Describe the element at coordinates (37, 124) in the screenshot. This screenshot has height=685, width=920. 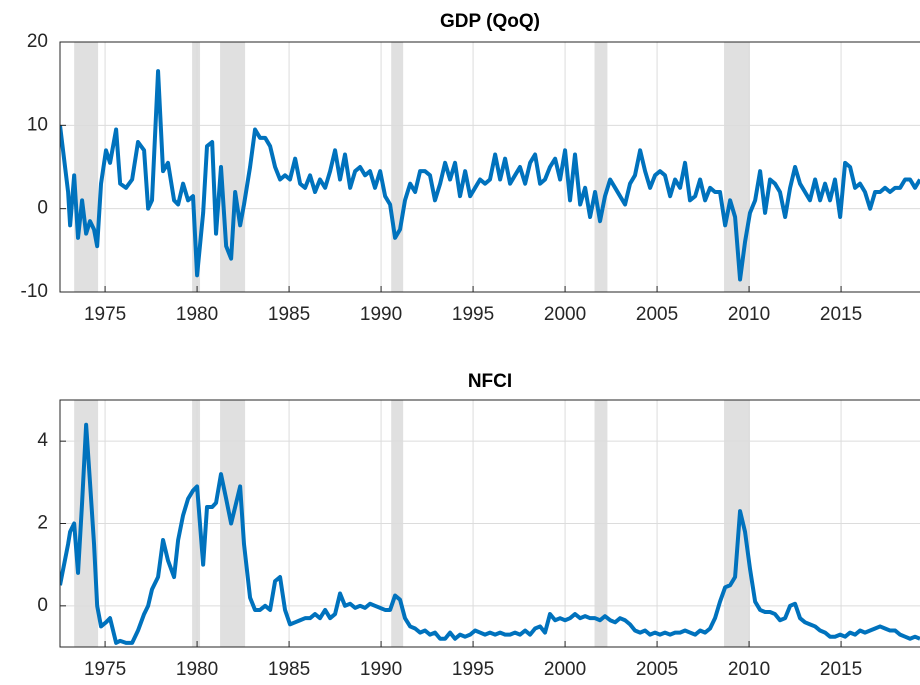
I see `y-tick-label: 10` at that location.